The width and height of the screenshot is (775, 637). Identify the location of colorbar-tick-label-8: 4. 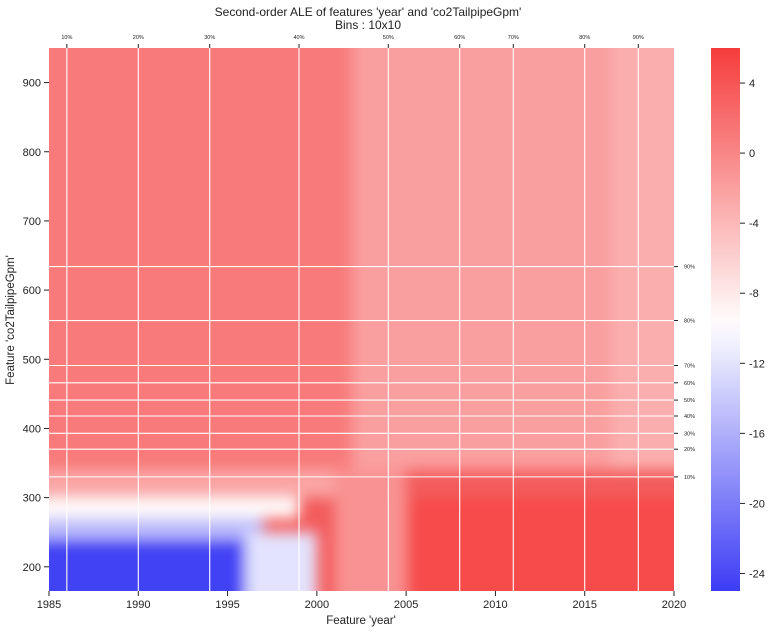
(752, 84).